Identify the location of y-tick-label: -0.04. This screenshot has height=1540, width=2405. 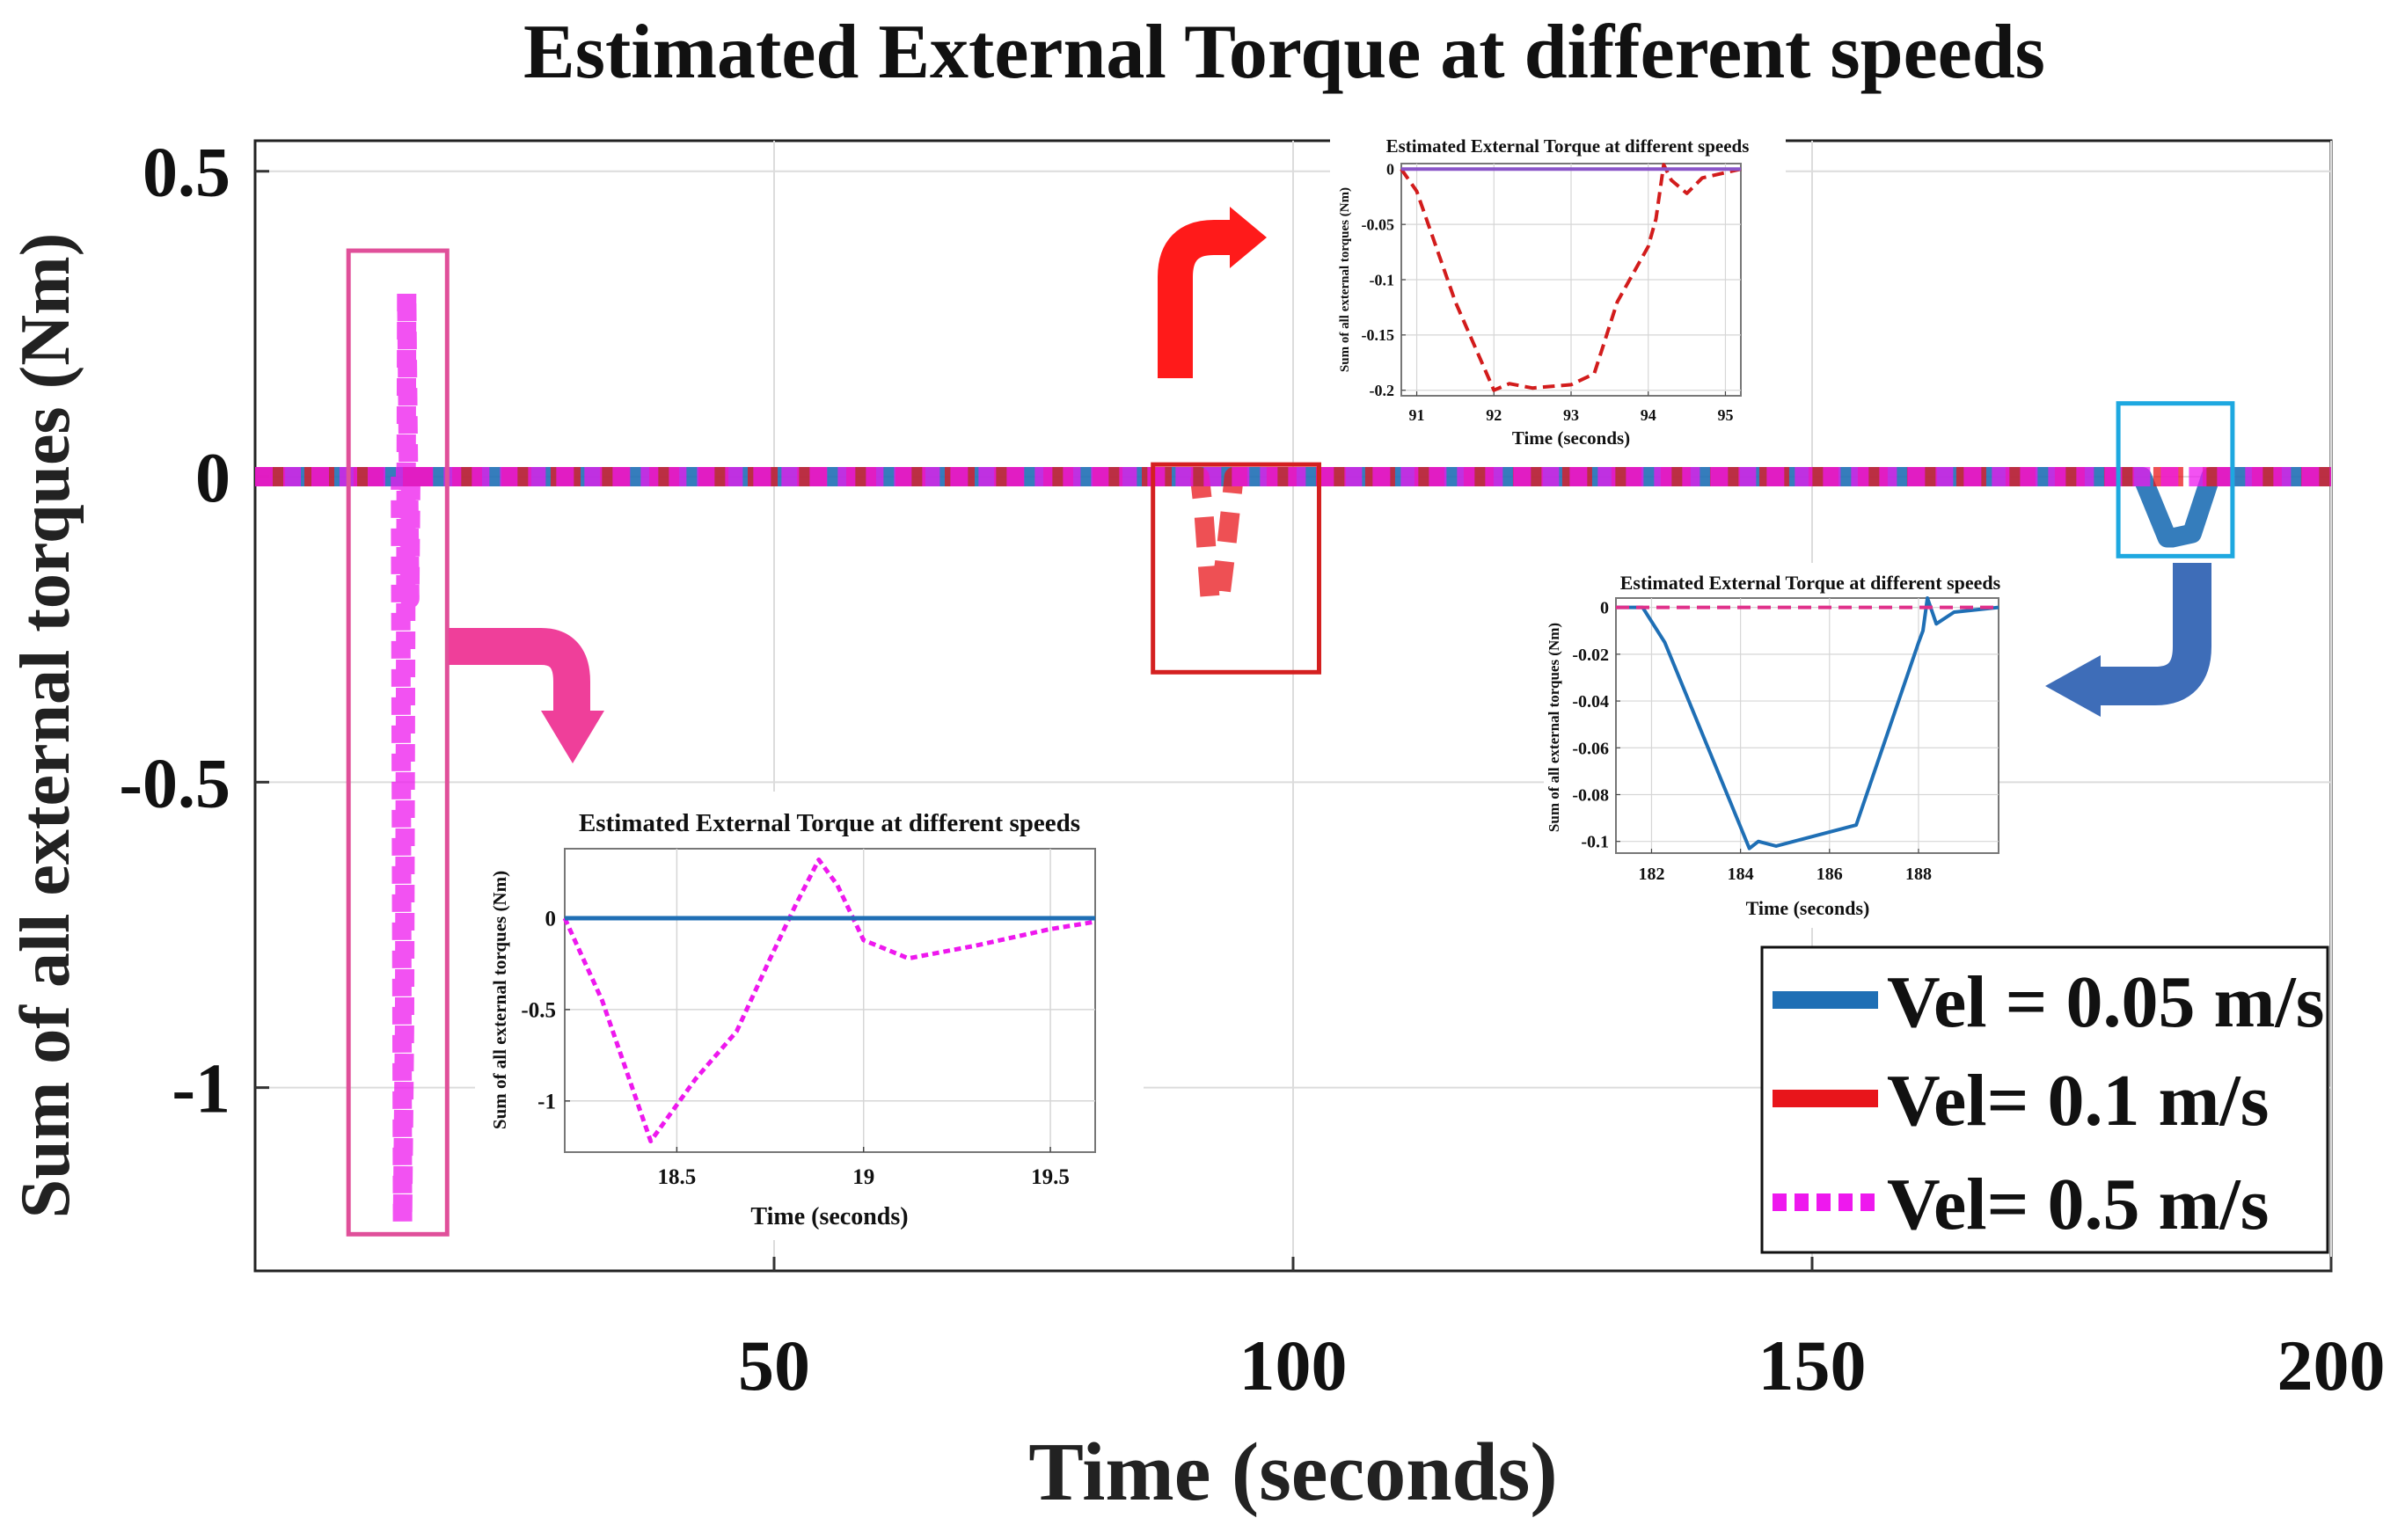
(1590, 702).